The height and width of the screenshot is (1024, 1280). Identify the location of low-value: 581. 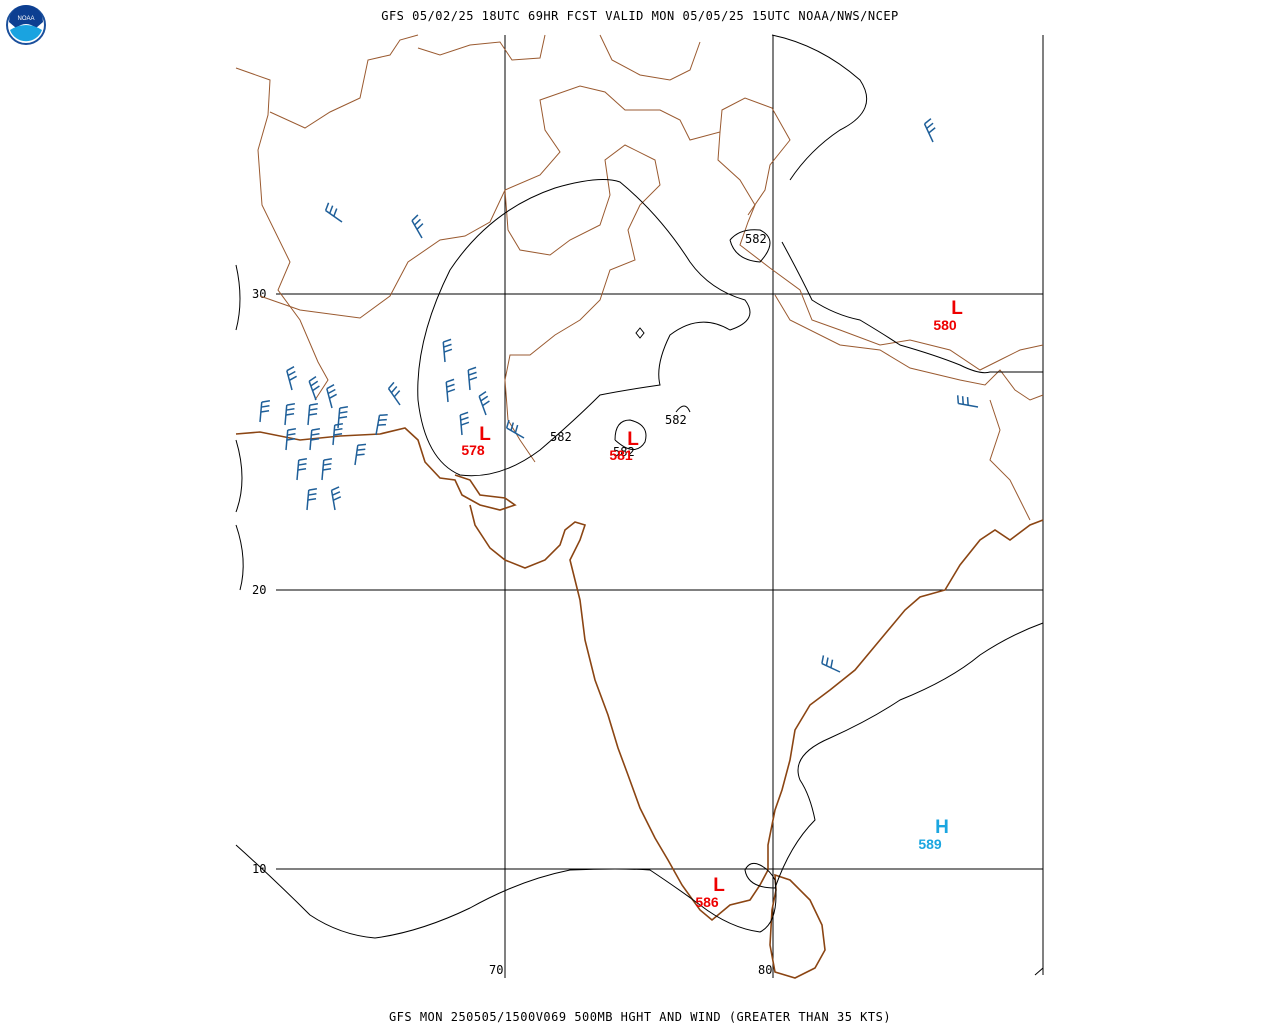
(621, 455).